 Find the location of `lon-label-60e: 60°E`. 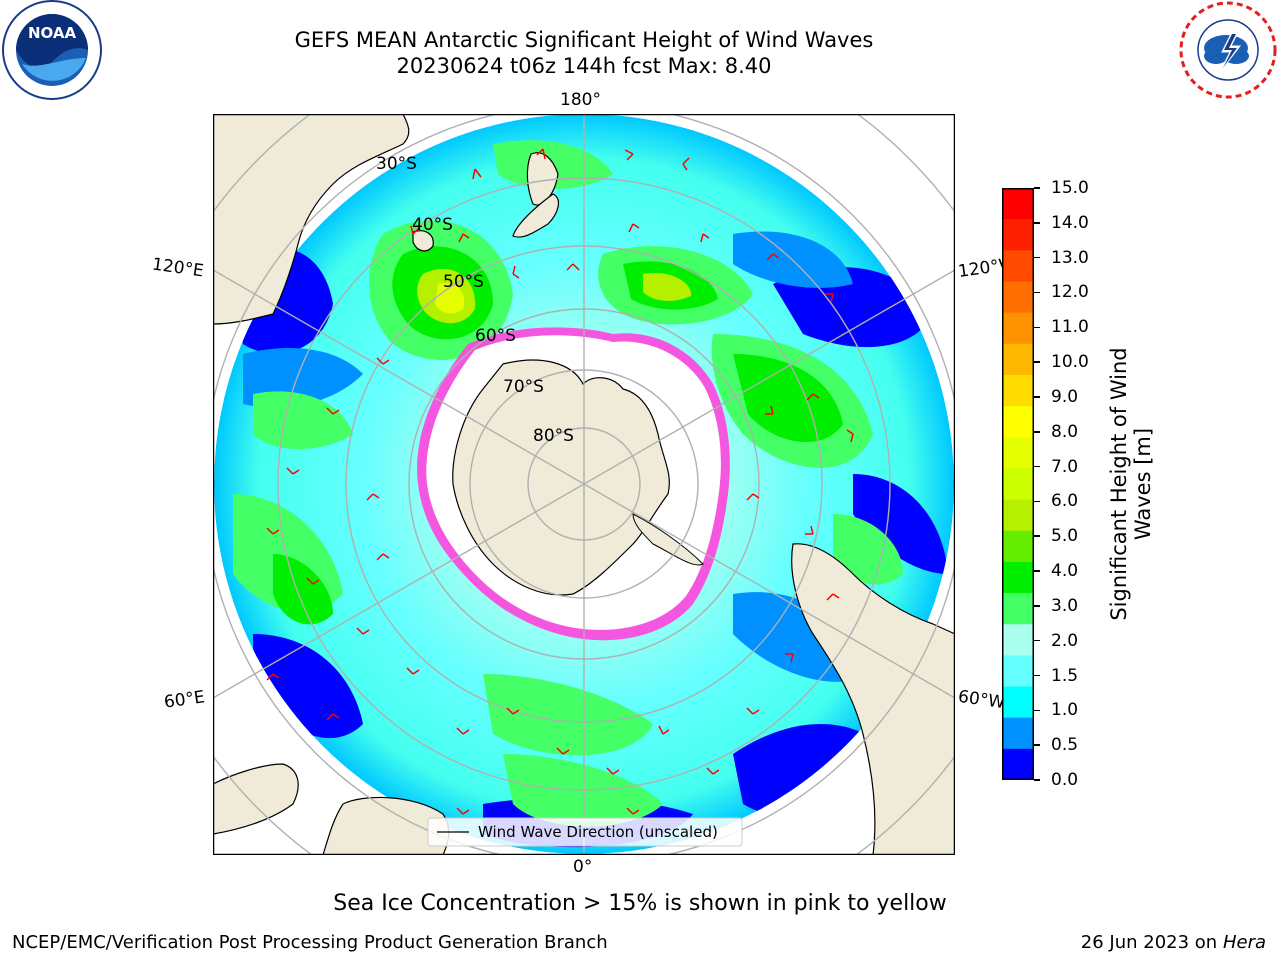

lon-label-60e: 60°E is located at coordinates (184, 700).